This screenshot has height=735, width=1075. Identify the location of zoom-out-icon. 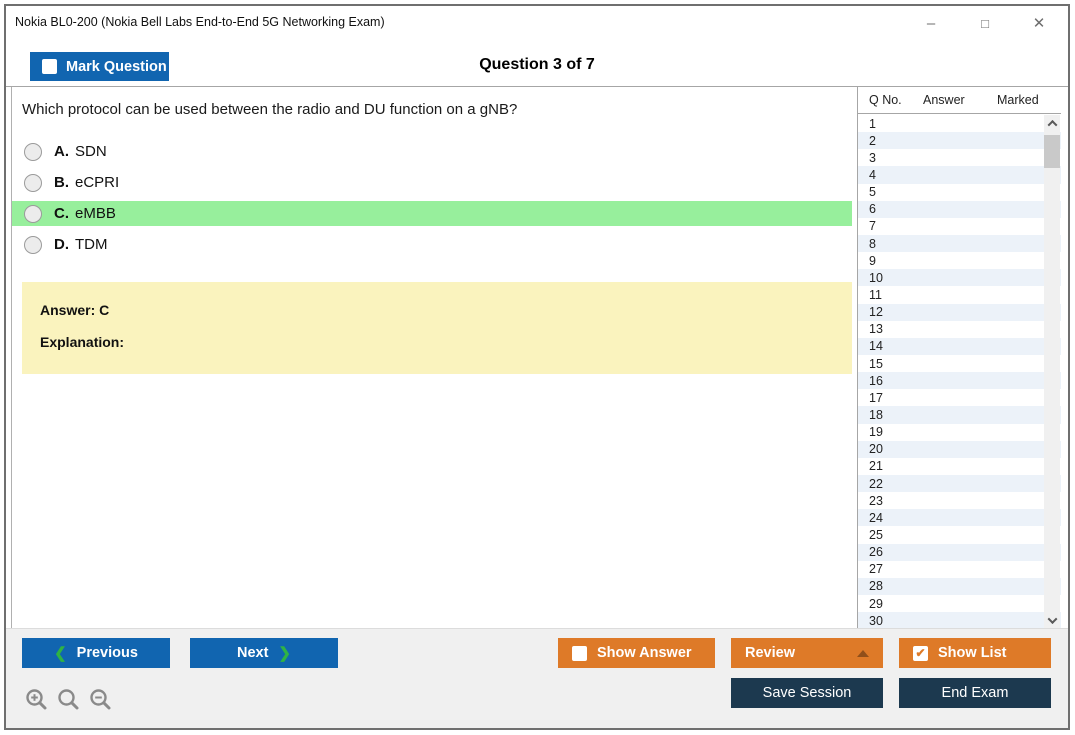
(101, 700).